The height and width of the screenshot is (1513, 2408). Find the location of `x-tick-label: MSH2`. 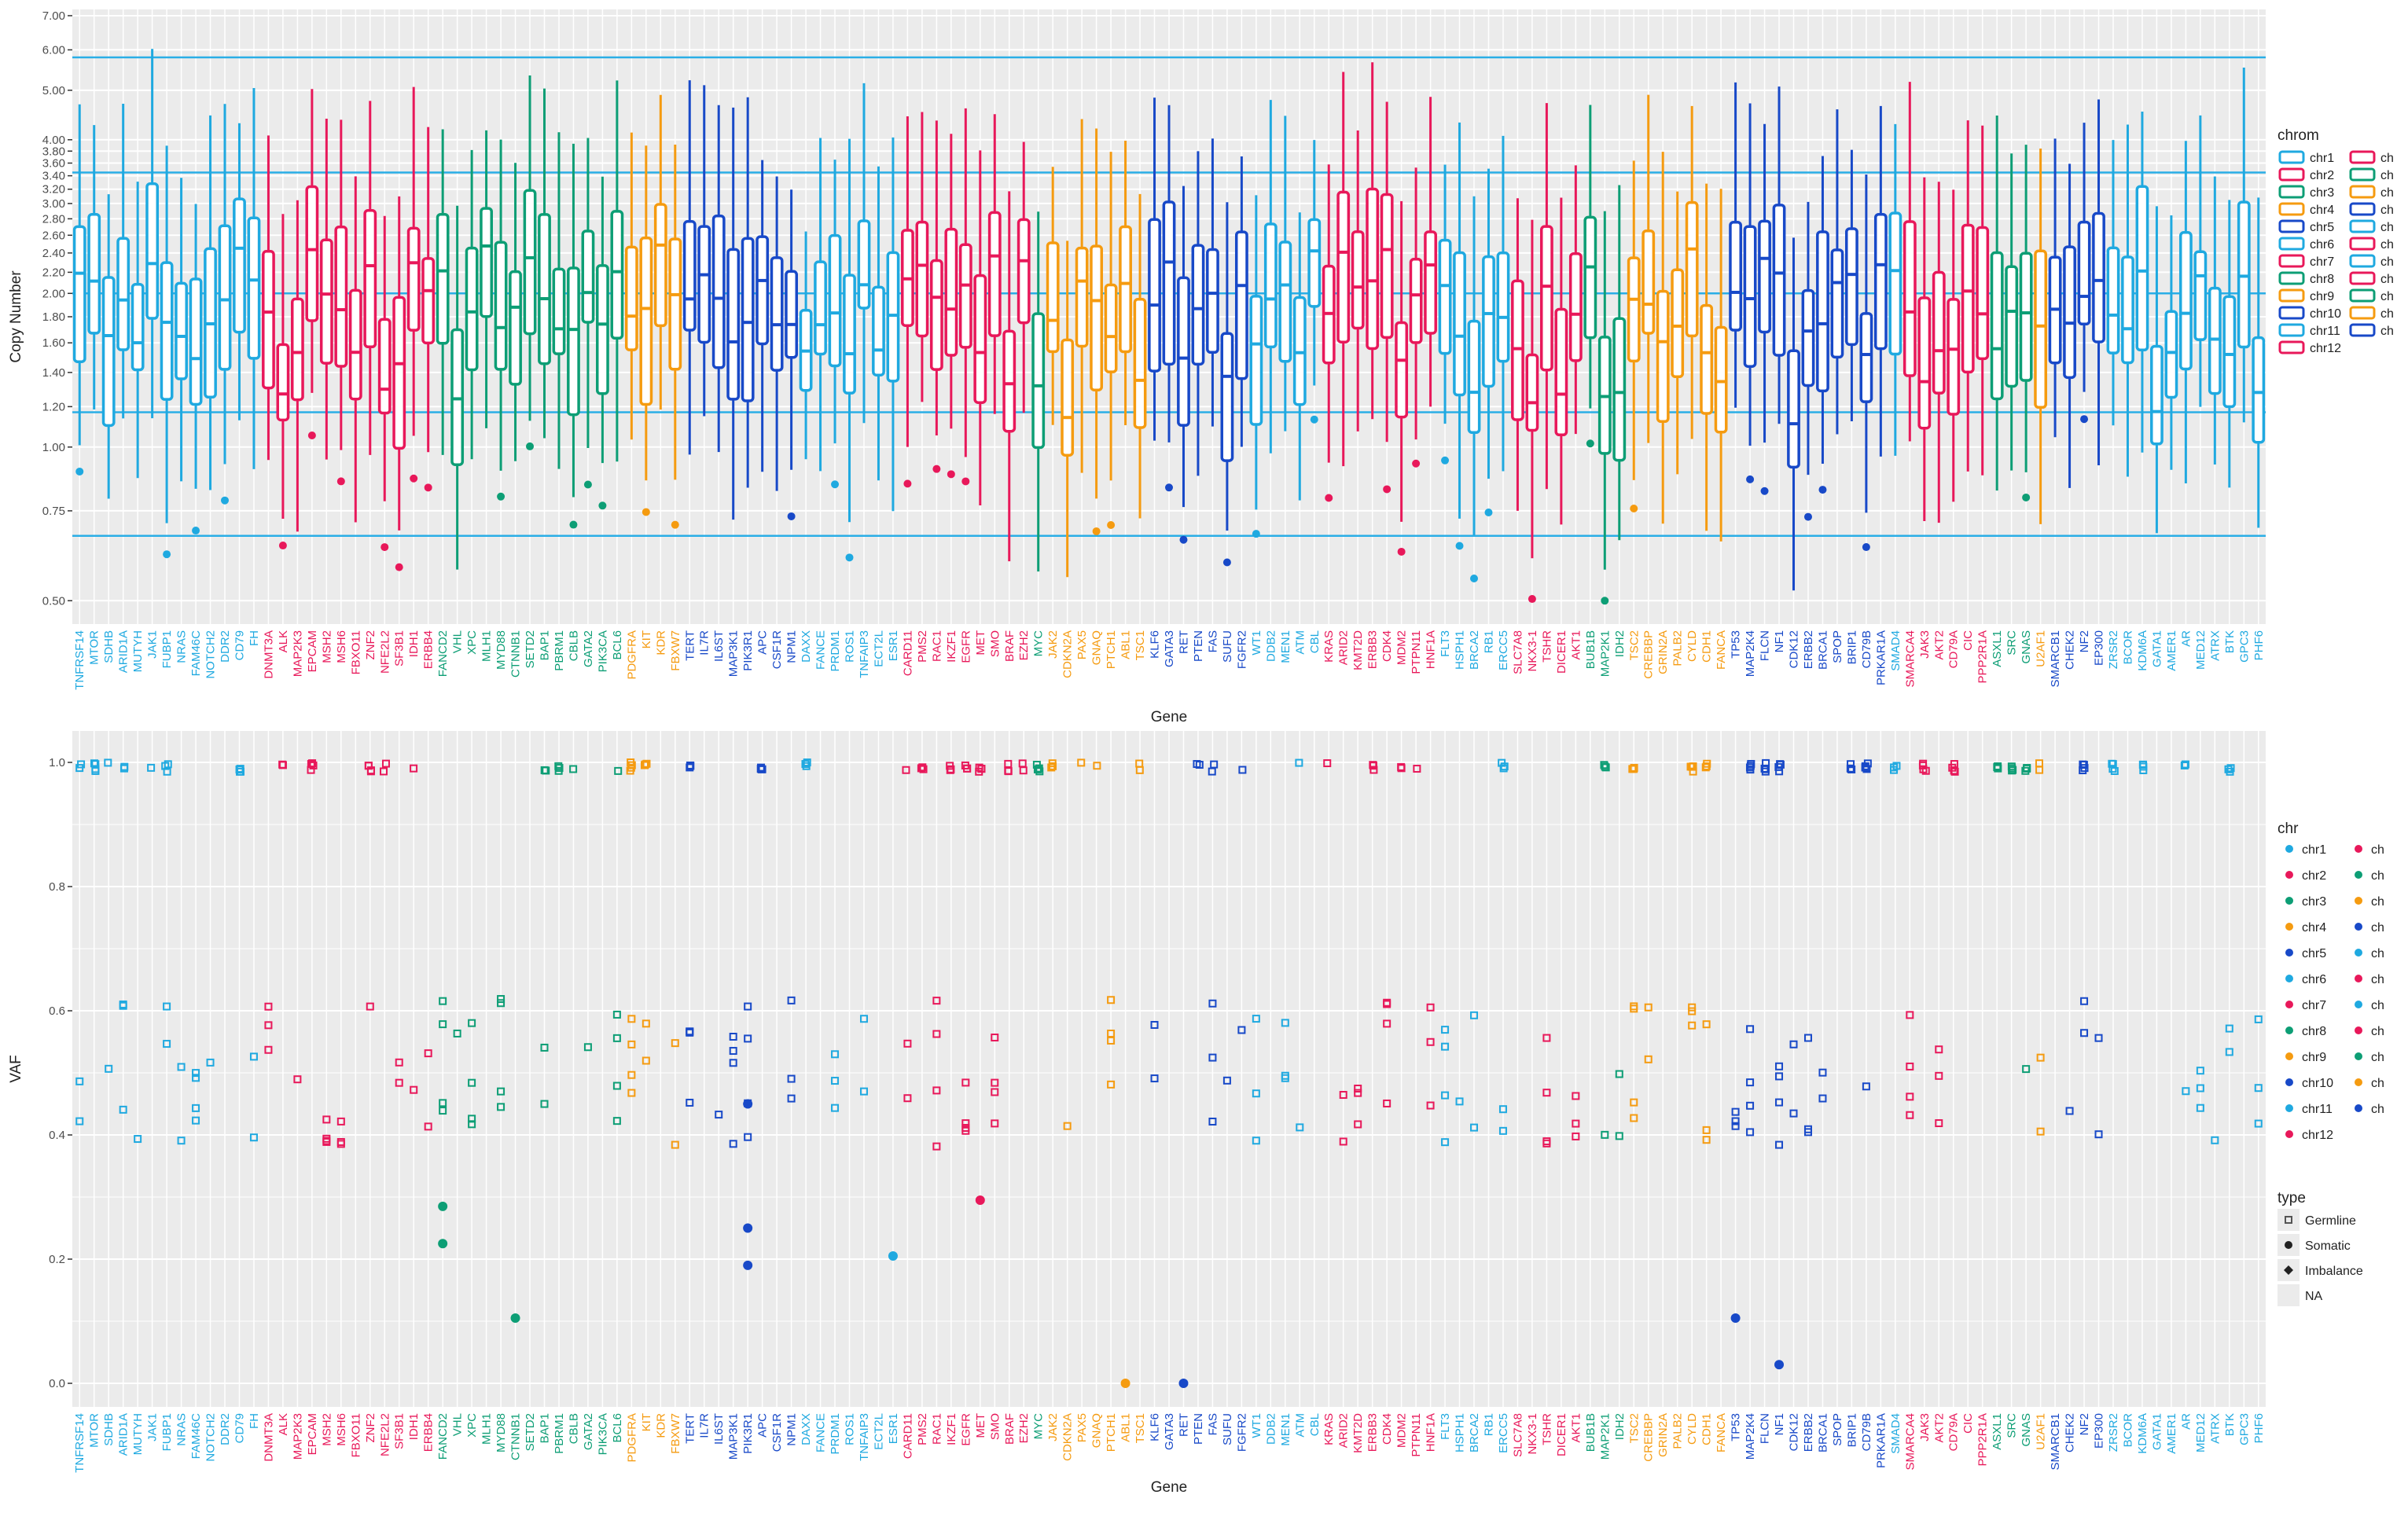

x-tick-label: MSH2 is located at coordinates (327, 647).